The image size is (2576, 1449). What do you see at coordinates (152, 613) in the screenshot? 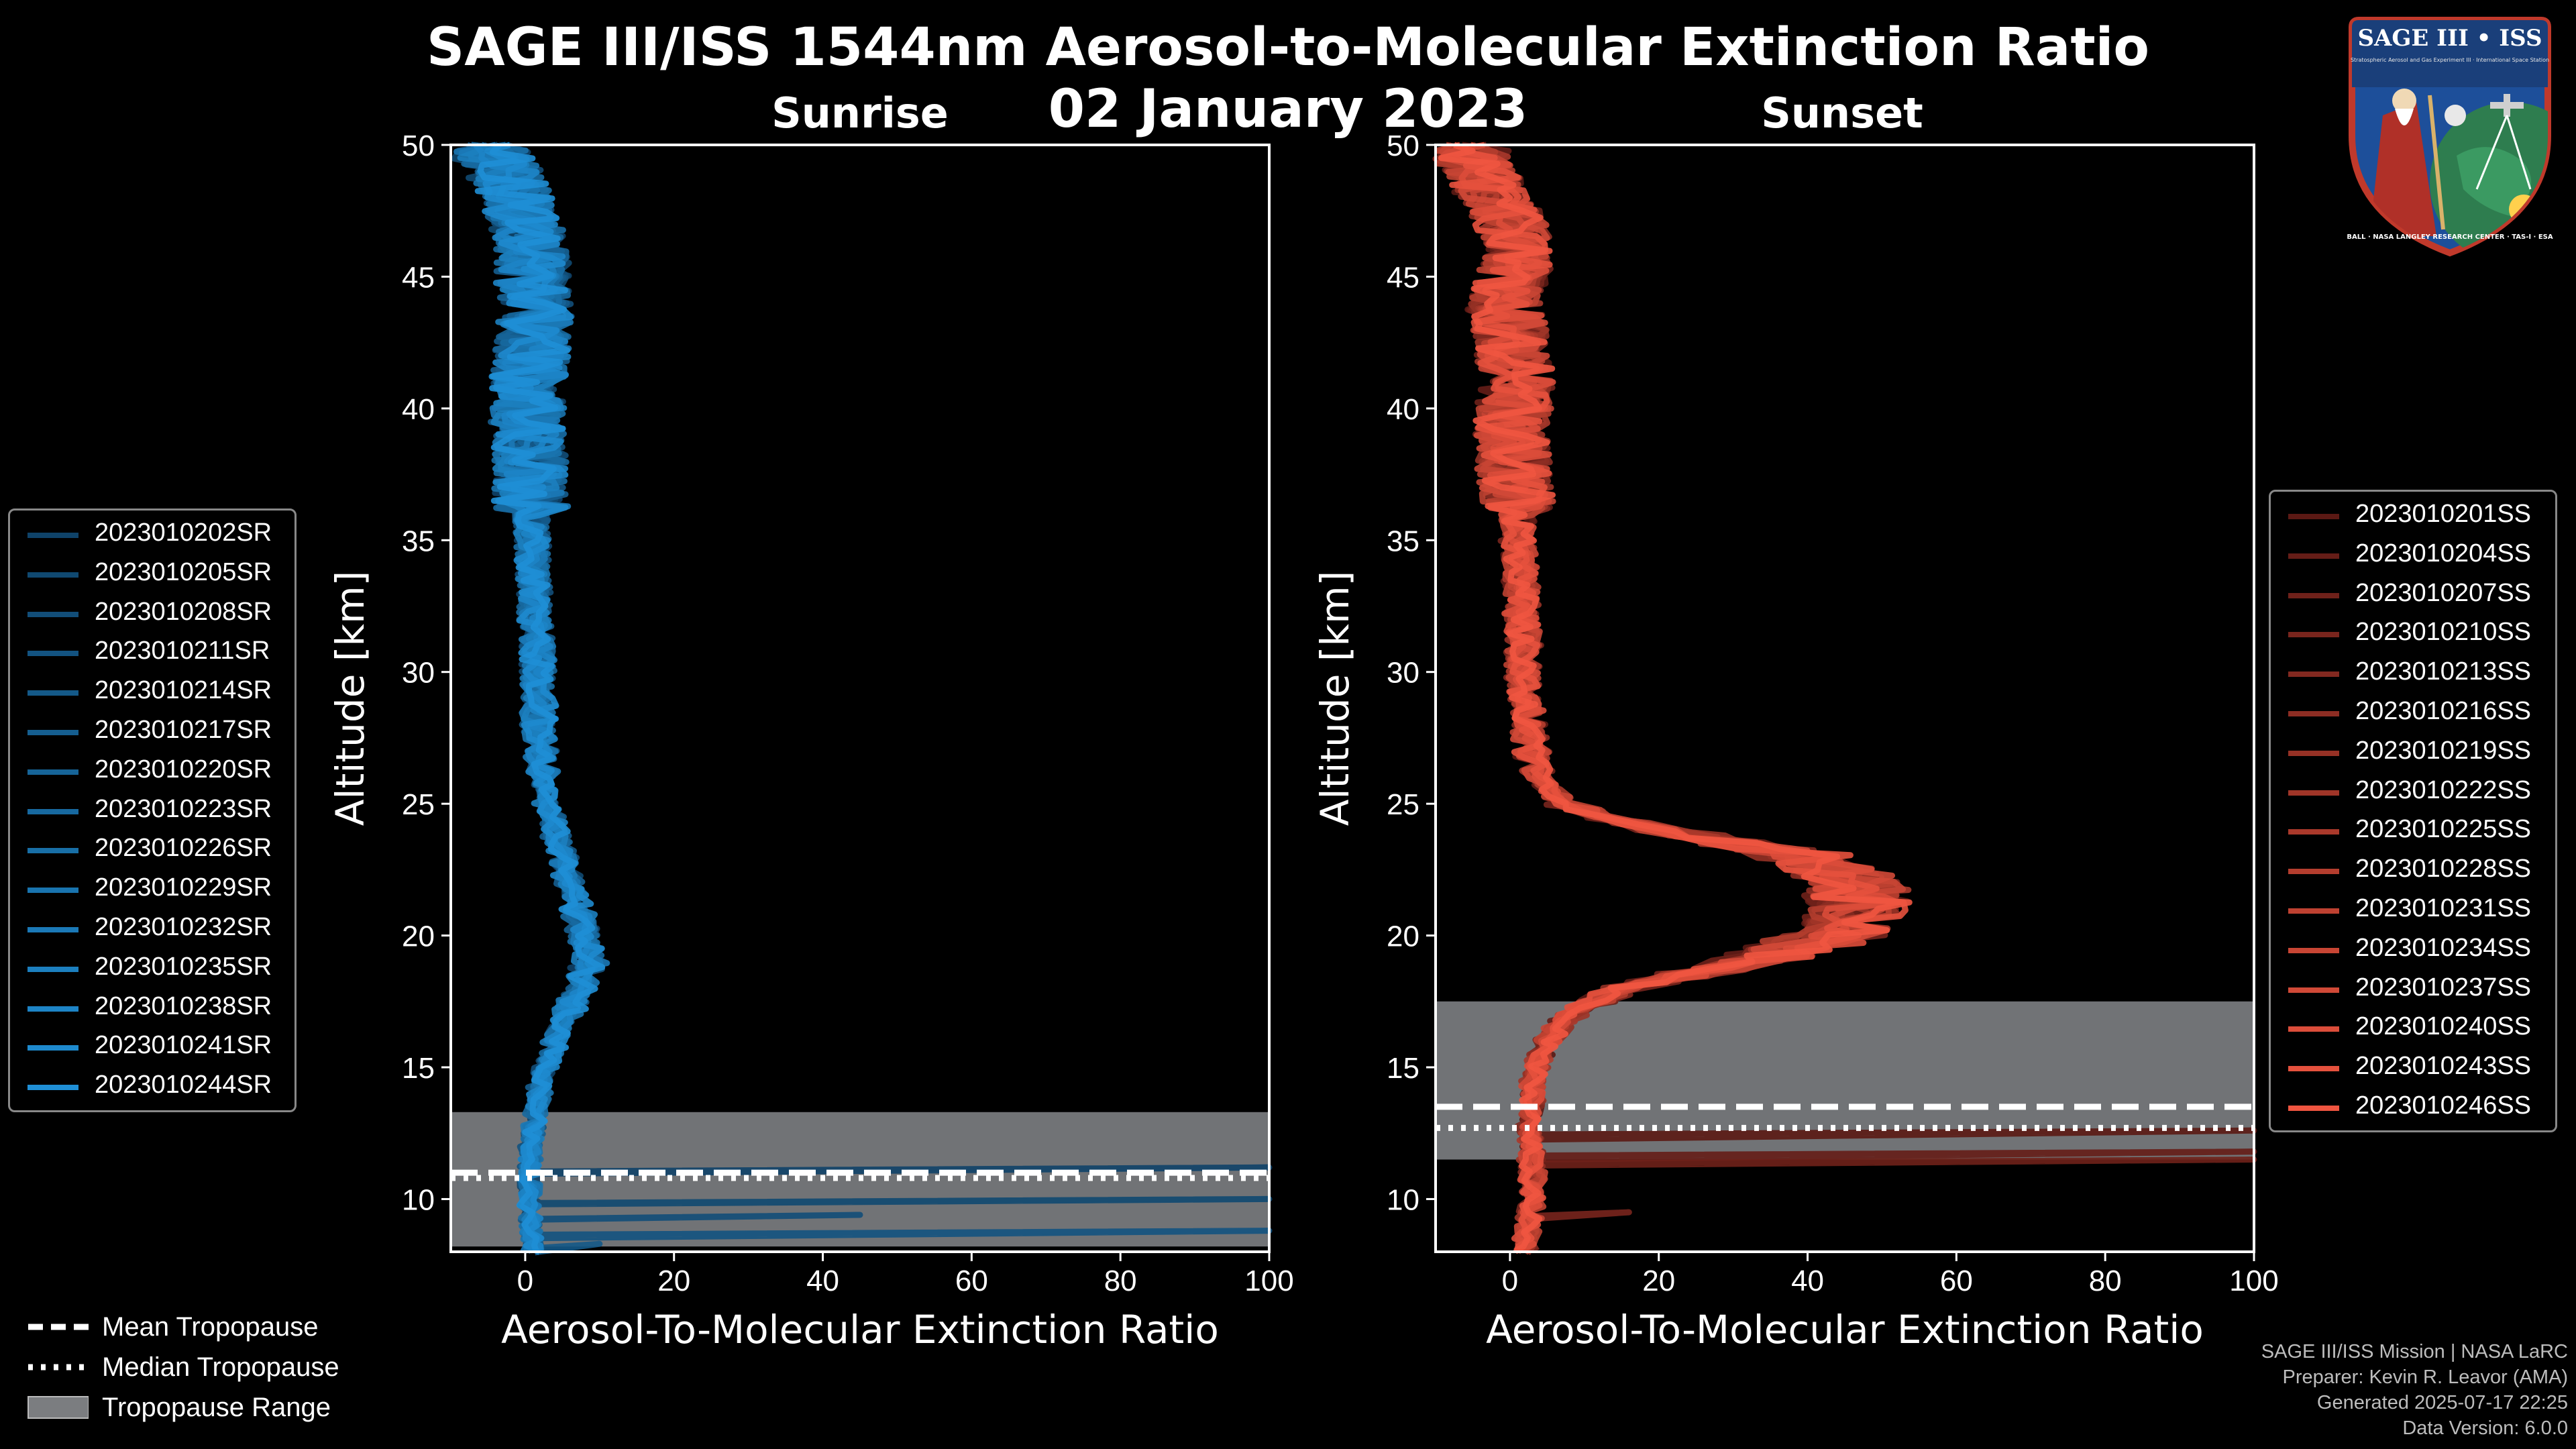
I see `legend-item: 2023010208SR` at bounding box center [152, 613].